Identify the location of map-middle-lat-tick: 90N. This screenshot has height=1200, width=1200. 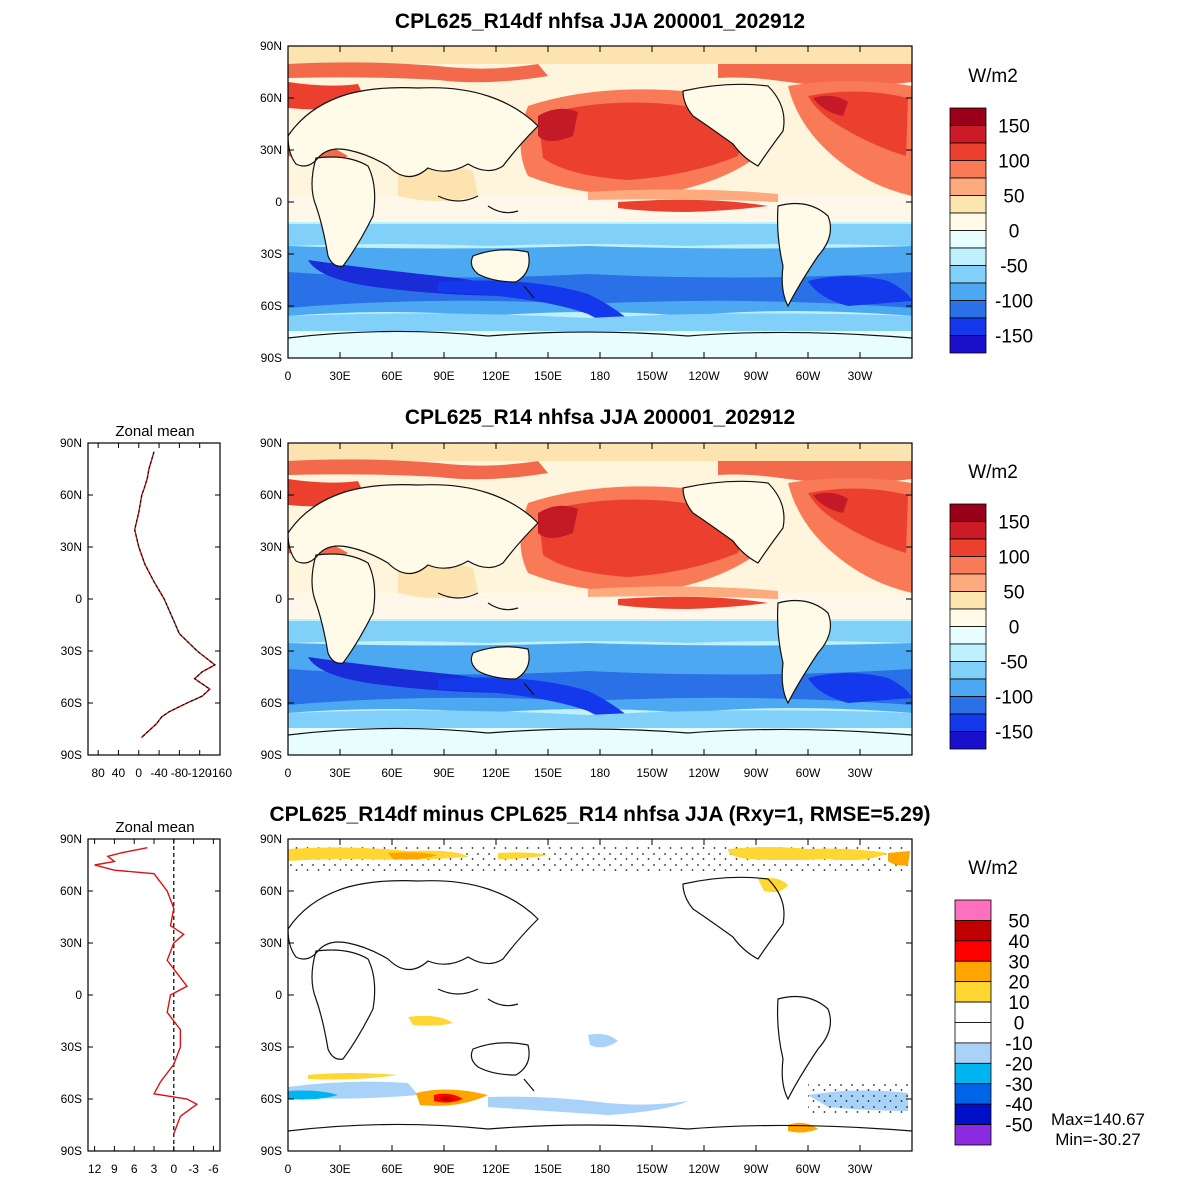
(271, 443).